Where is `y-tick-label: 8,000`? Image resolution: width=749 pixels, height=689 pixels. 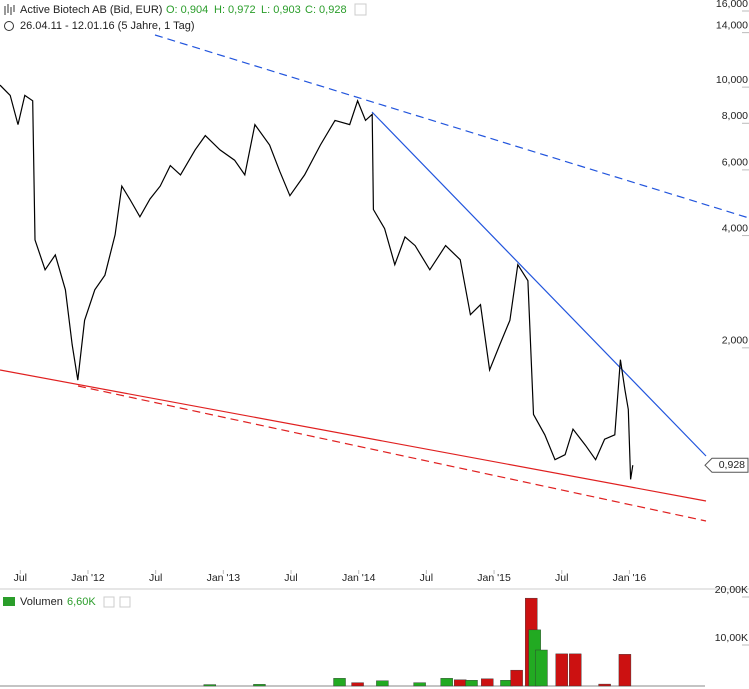 y-tick-label: 8,000 is located at coordinates (735, 116).